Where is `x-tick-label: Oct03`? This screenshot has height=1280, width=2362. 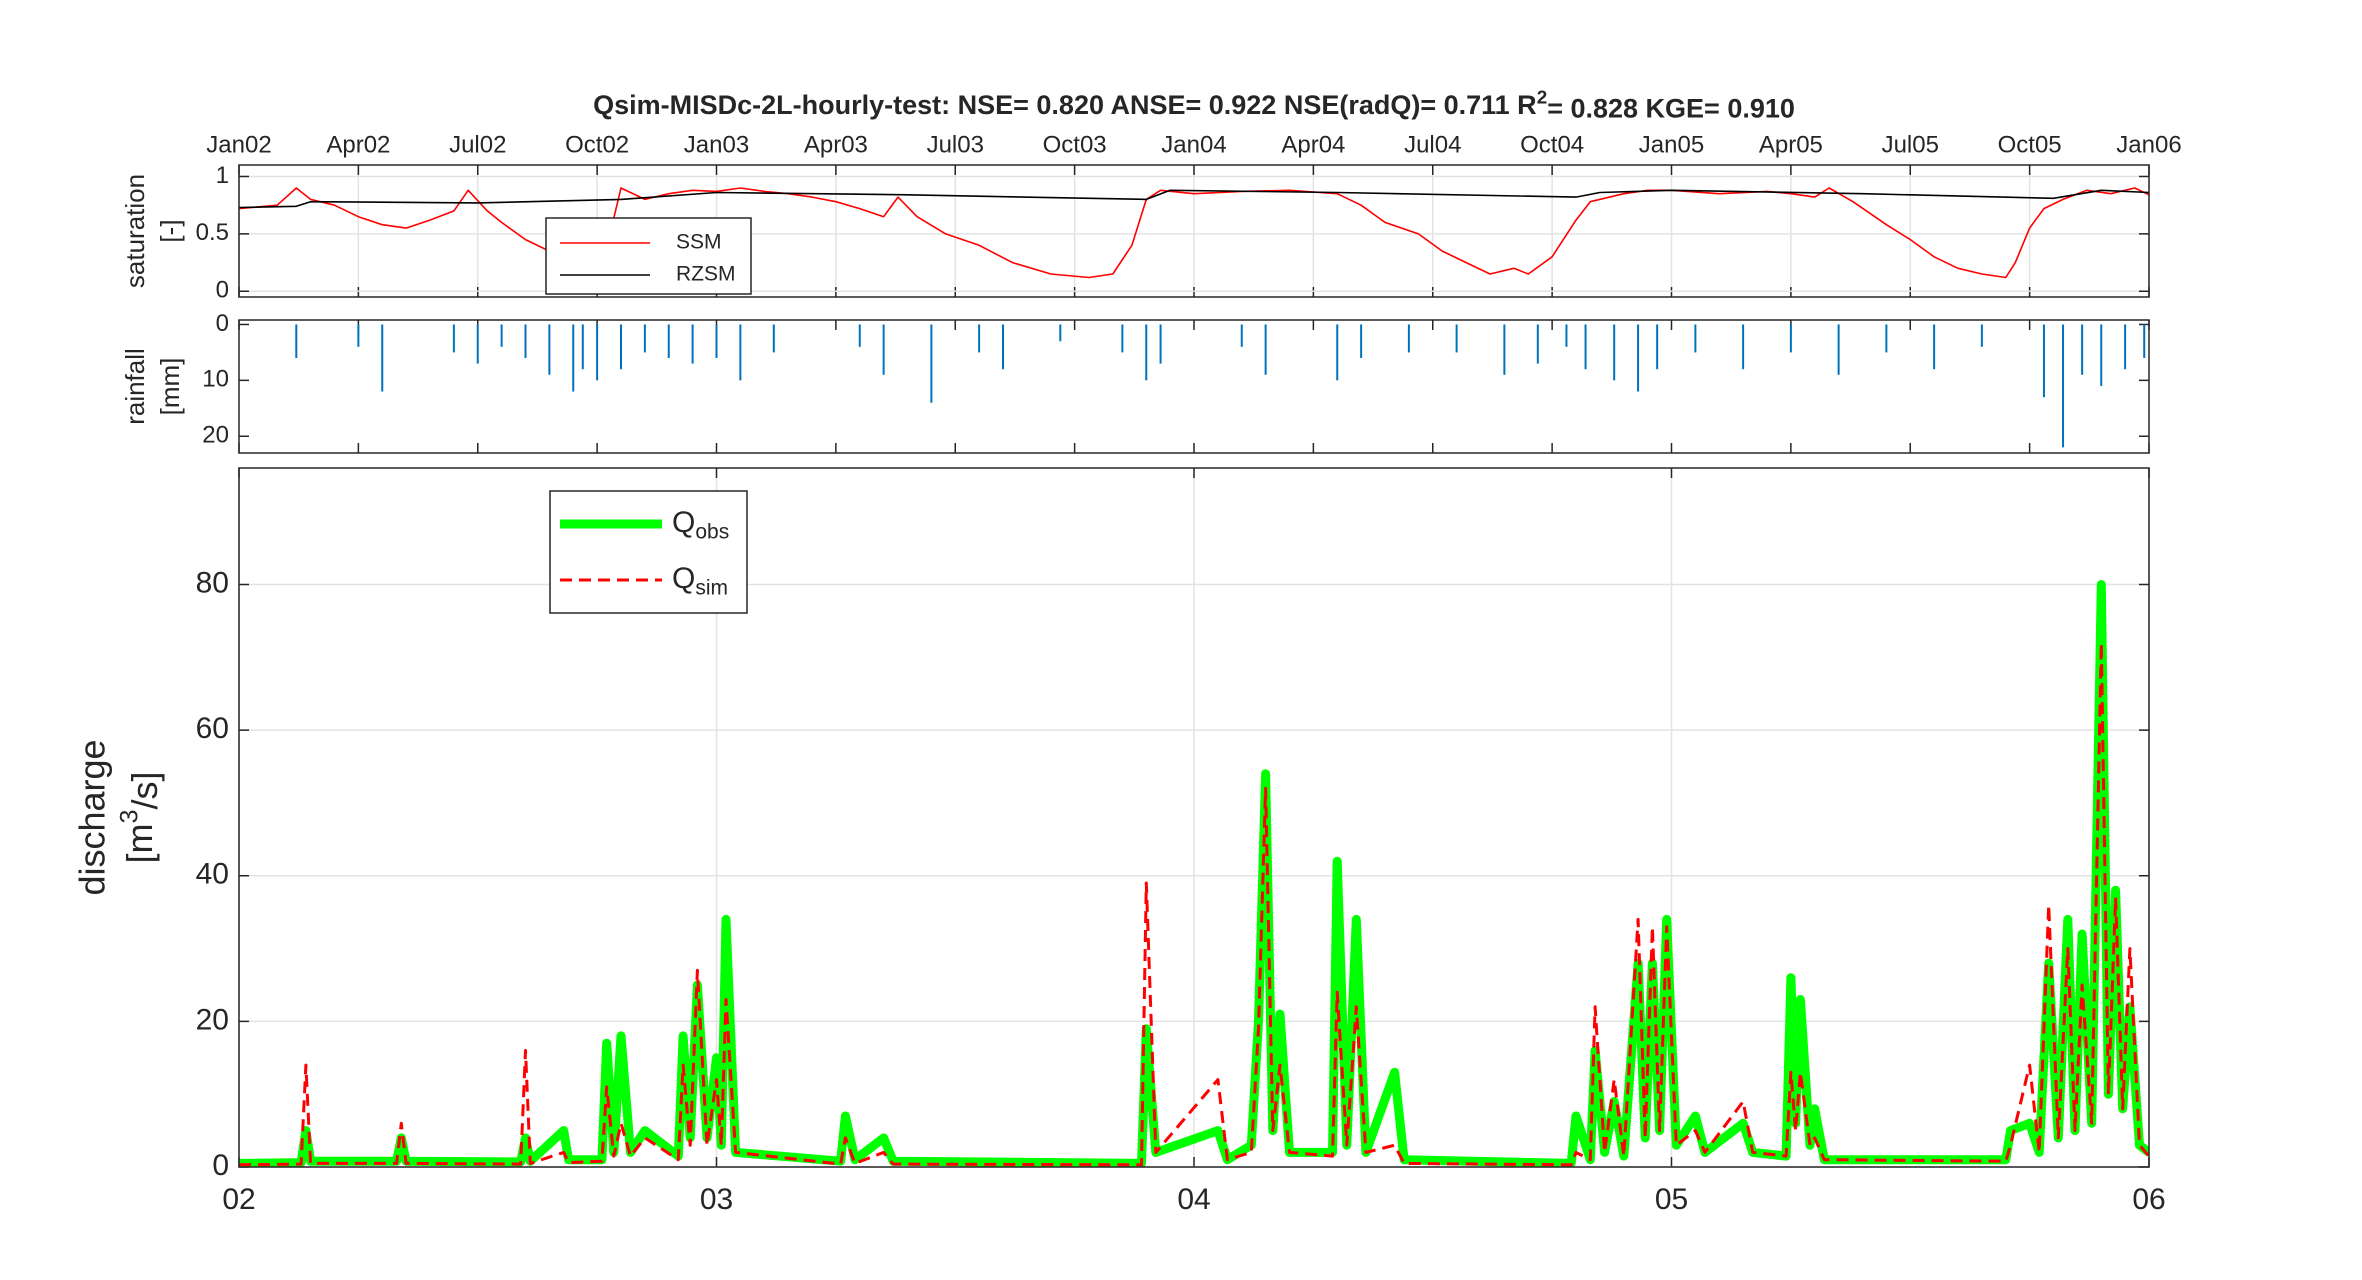 x-tick-label: Oct03 is located at coordinates (1075, 144).